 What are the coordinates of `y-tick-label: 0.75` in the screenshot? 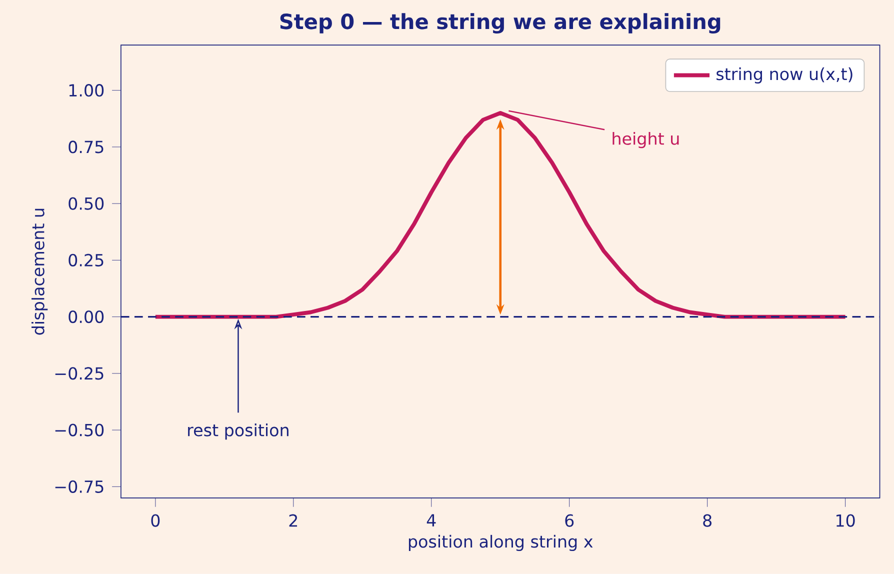 It's located at (86, 147).